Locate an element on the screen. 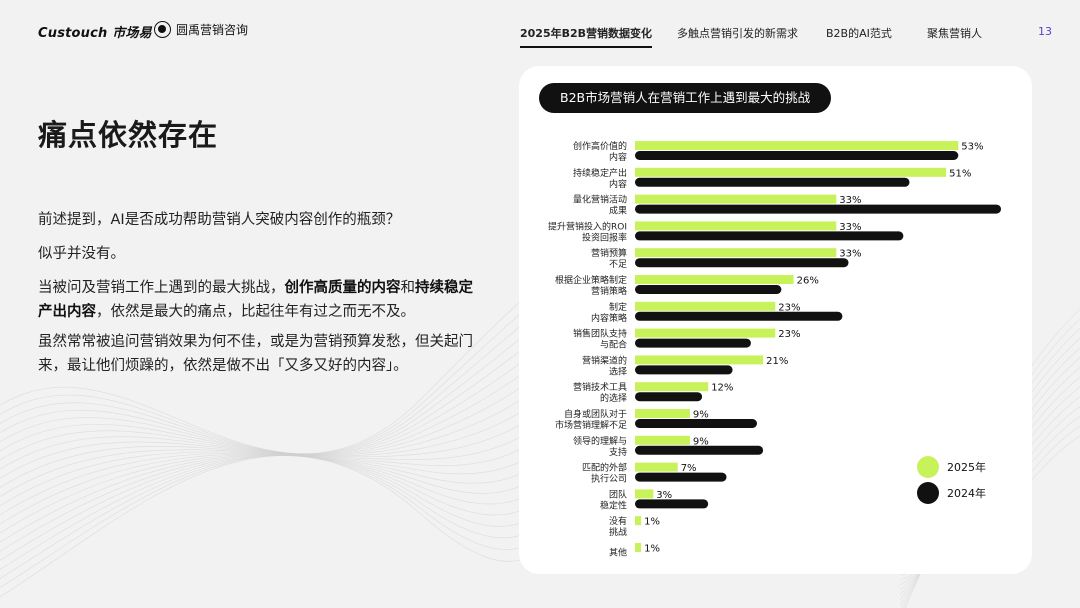  tab-focus-marketers: 聚焦营销人 is located at coordinates (954, 33).